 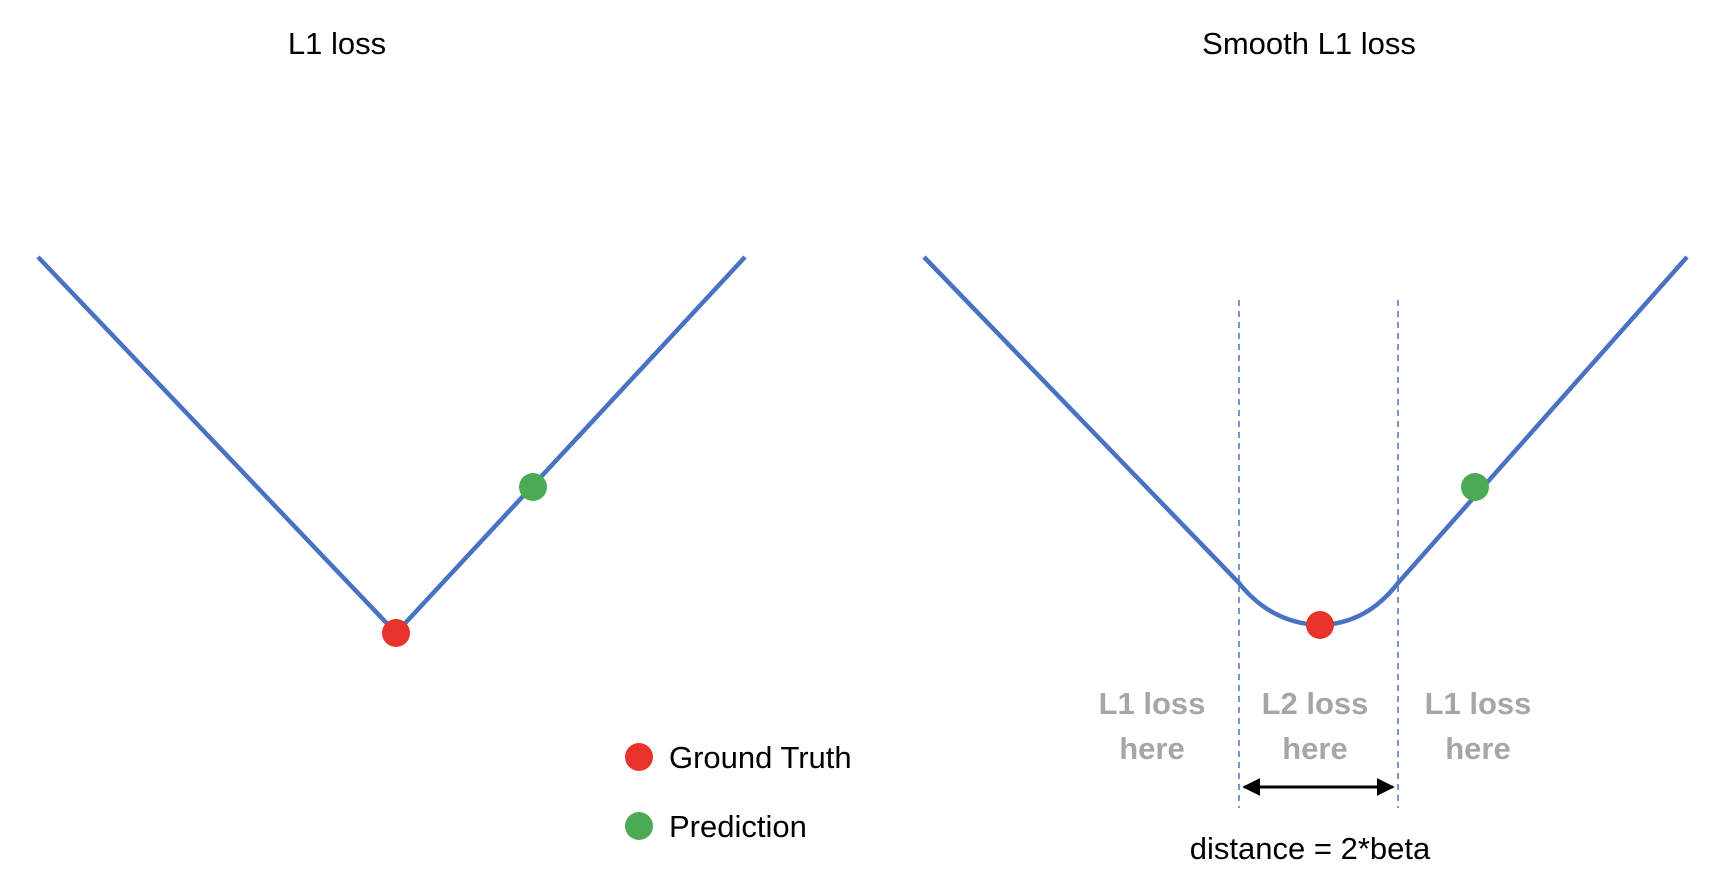 I want to click on region-right-label-line1: L1 loss, so click(x=1478, y=703).